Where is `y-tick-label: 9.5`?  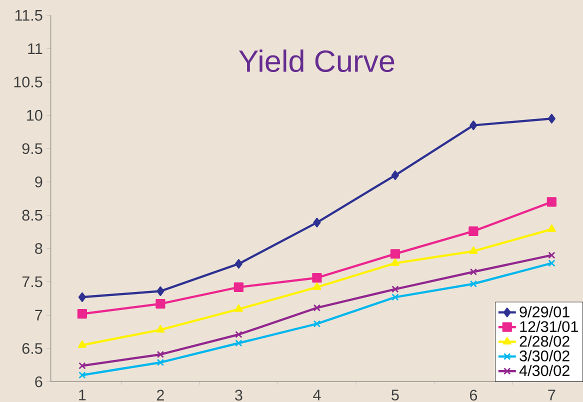 y-tick-label: 9.5 is located at coordinates (32, 148).